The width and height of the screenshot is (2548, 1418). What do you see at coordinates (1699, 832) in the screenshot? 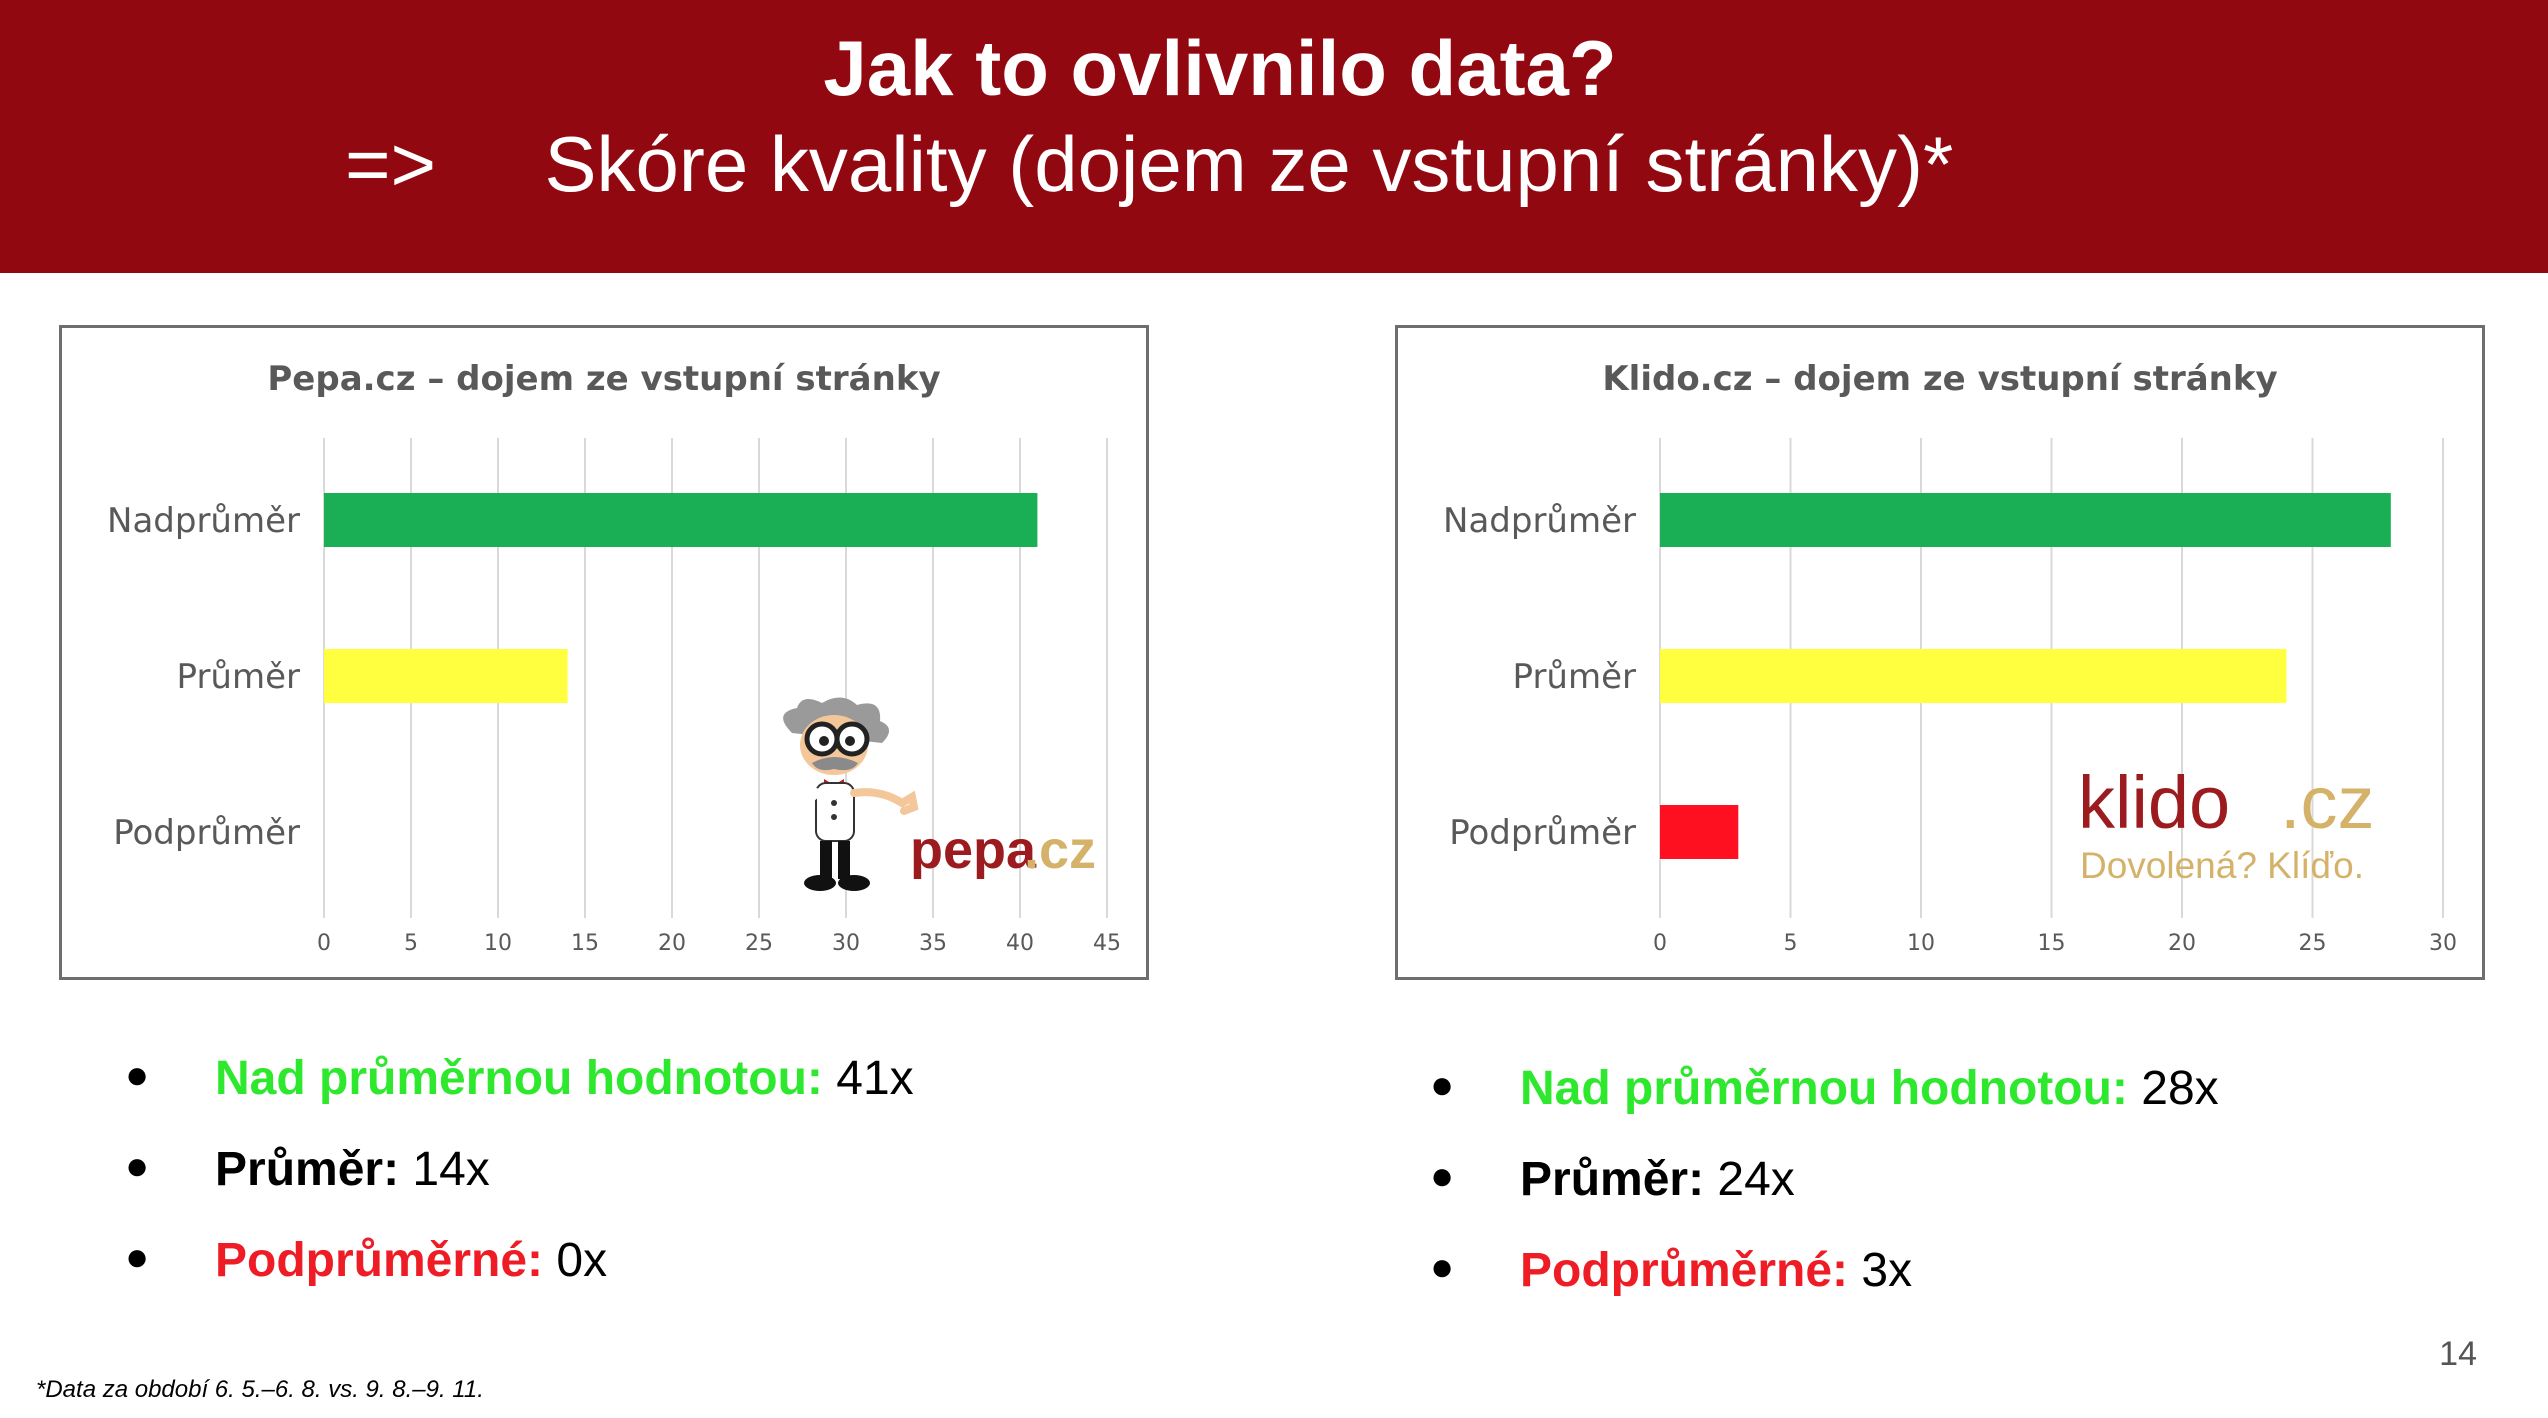
I see `bar-below-average` at bounding box center [1699, 832].